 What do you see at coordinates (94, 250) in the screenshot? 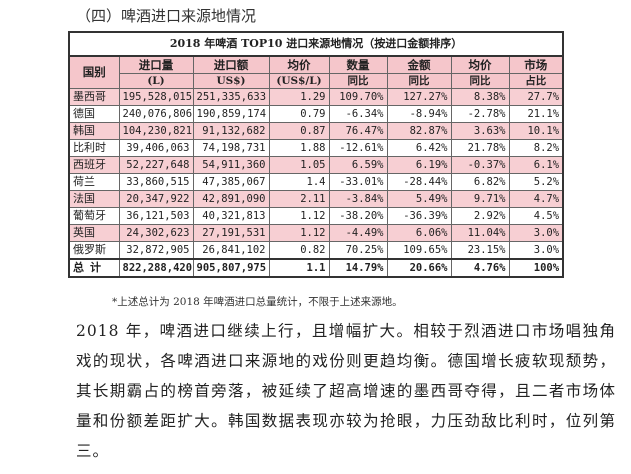
I see `cell-country: 俄罗斯` at bounding box center [94, 250].